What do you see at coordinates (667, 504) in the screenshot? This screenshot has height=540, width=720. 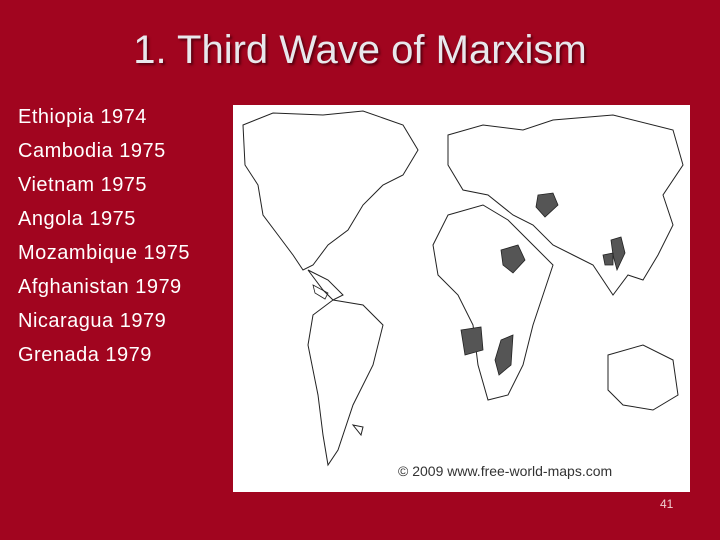 I see `page-number: 41` at bounding box center [667, 504].